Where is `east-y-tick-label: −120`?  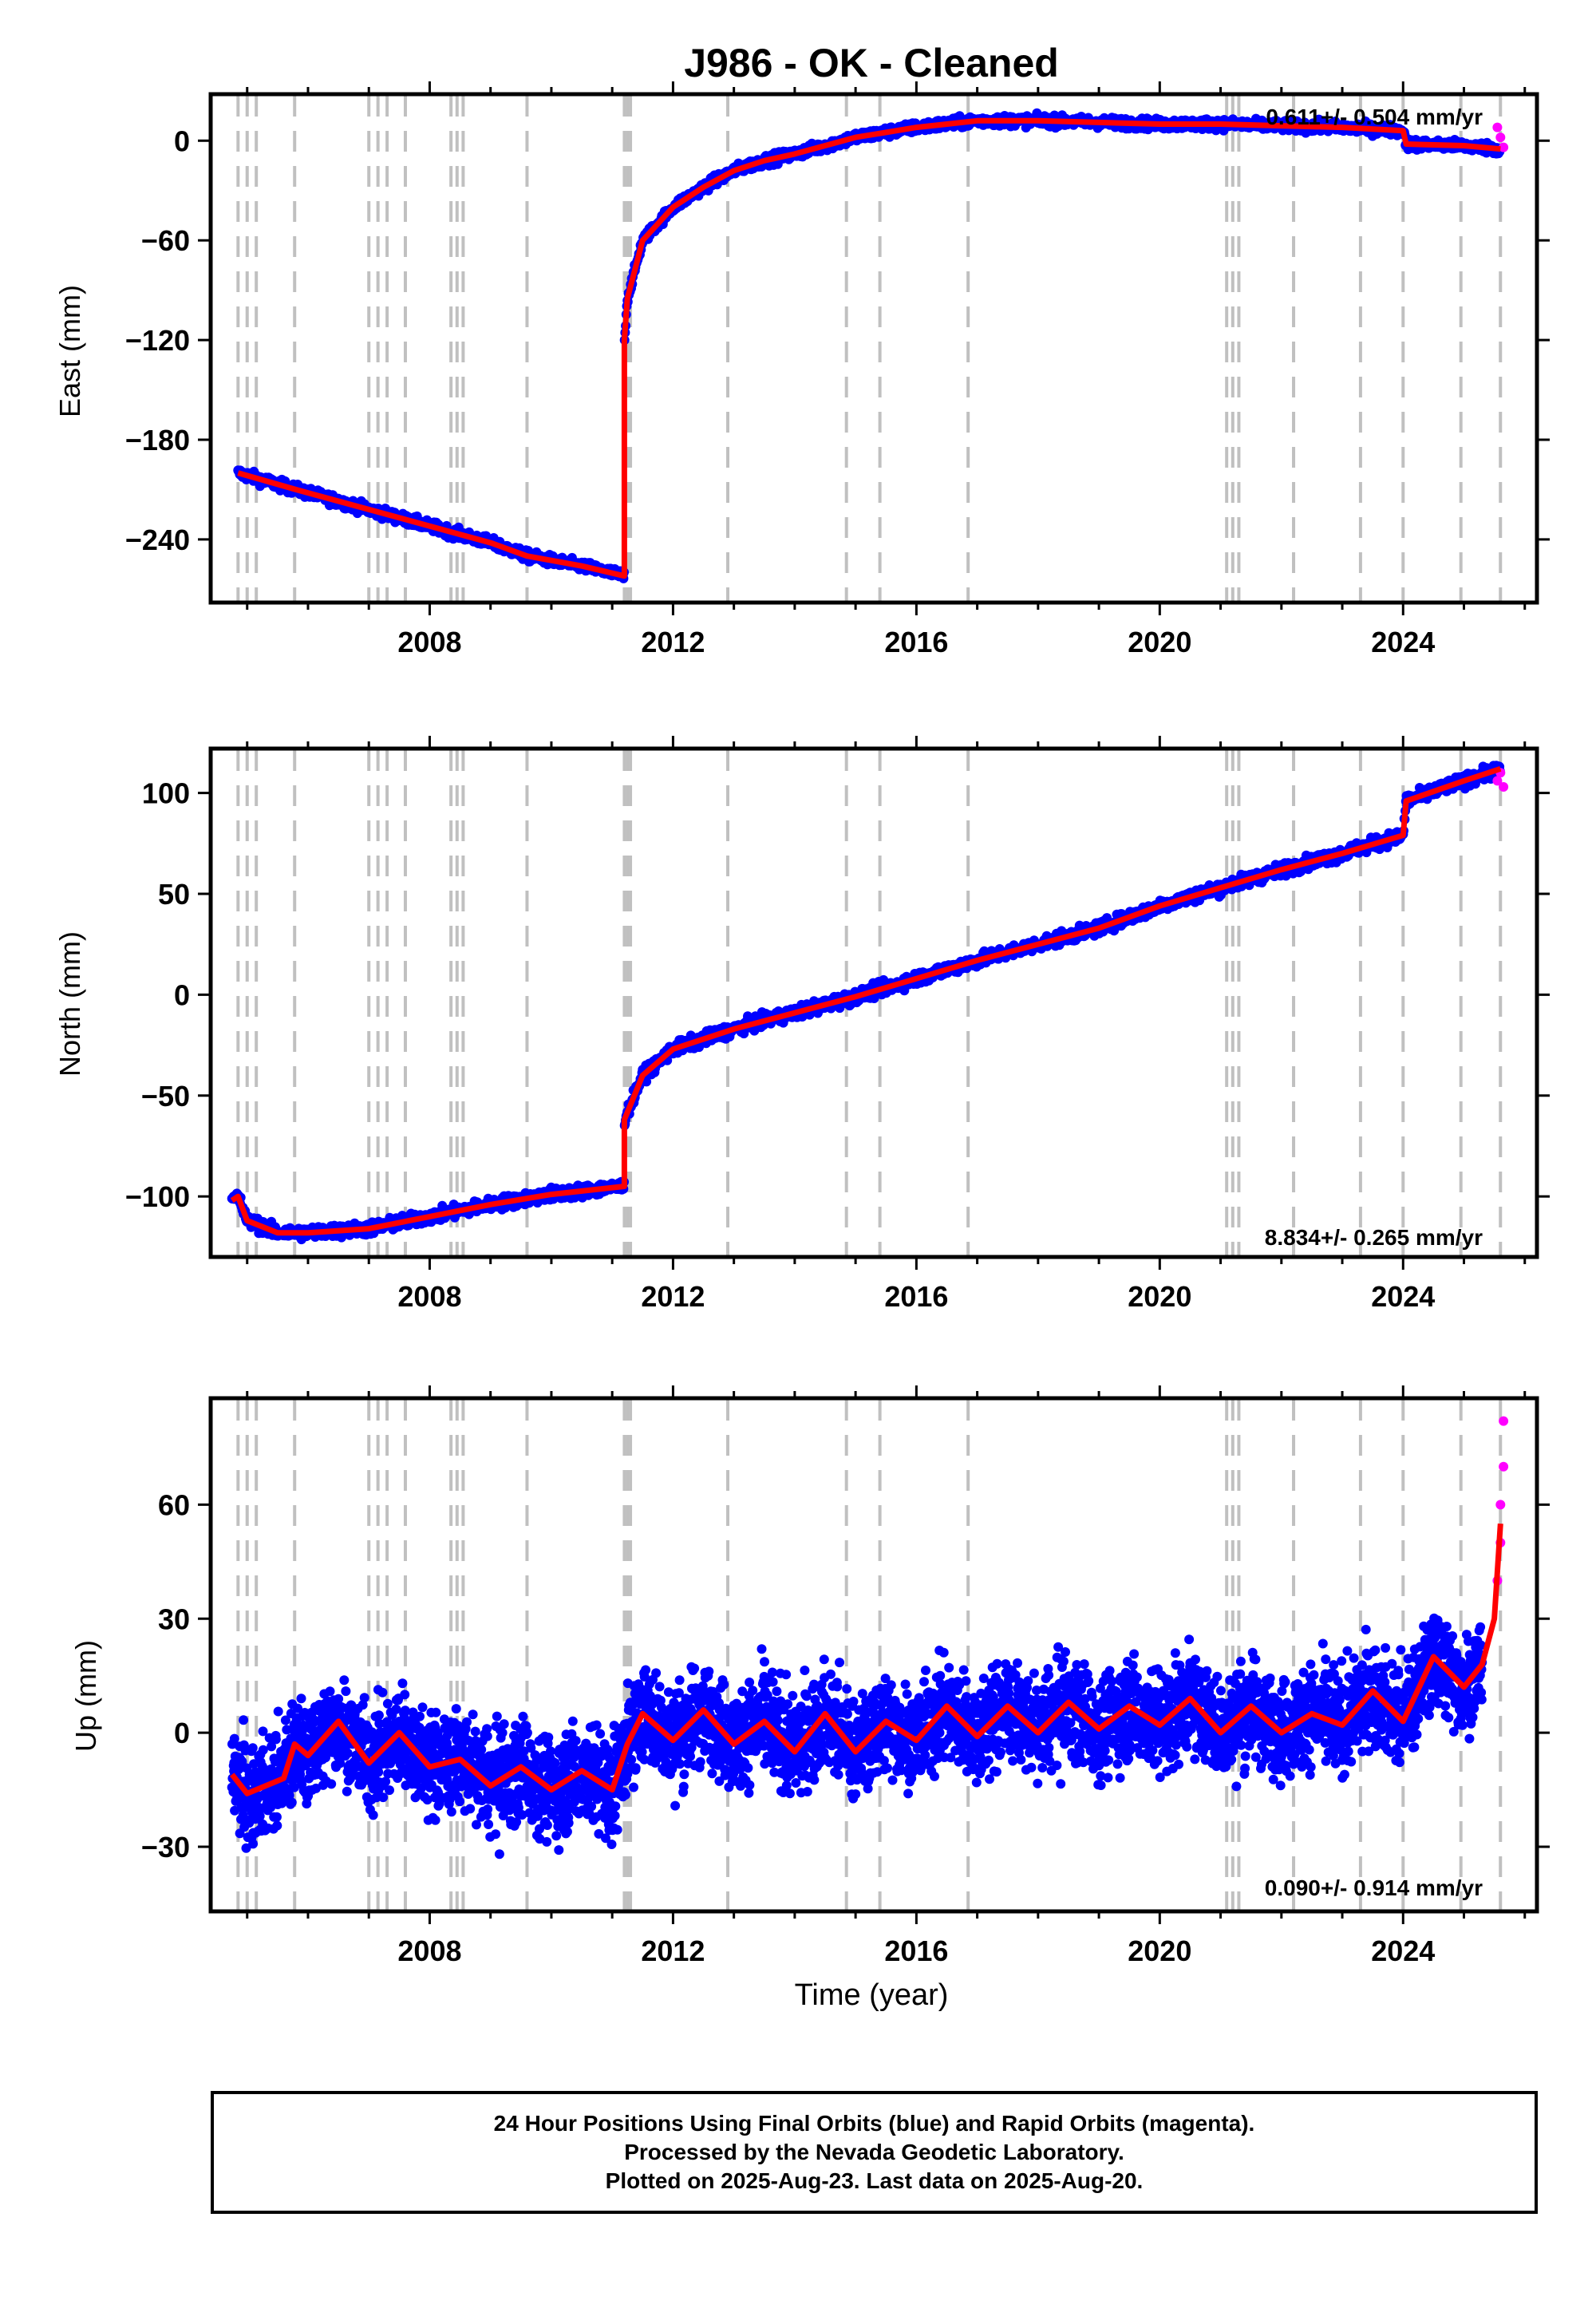 east-y-tick-label: −120 is located at coordinates (157, 340).